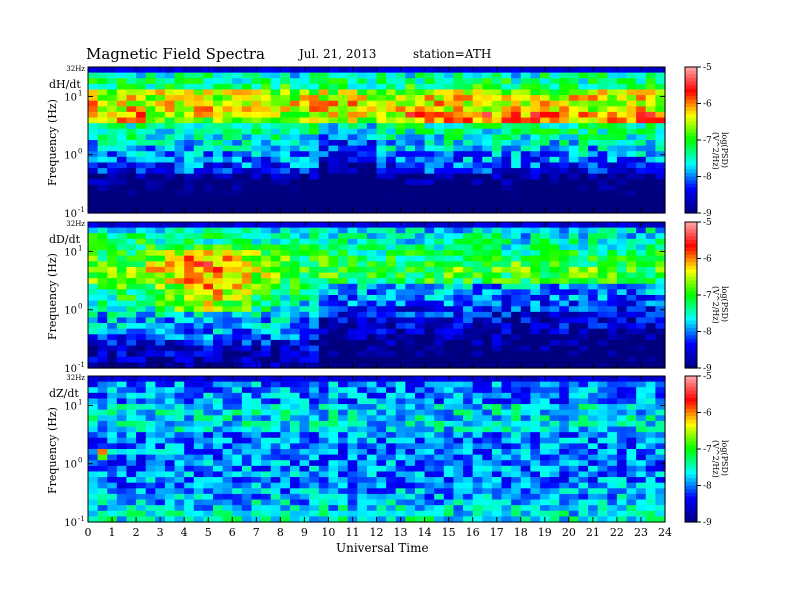 This screenshot has height=612, width=792. What do you see at coordinates (377, 532) in the screenshot?
I see `x-tick-label: 12` at bounding box center [377, 532].